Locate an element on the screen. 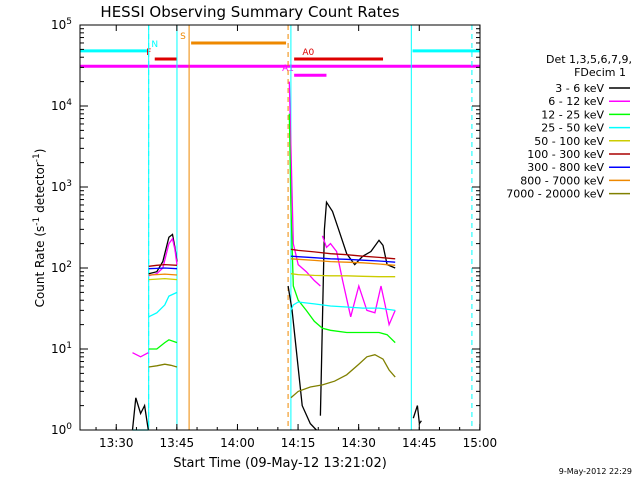 The image size is (640, 480). y-axis-label: Count Rate (s-1 detector-1) is located at coordinates (39, 228).